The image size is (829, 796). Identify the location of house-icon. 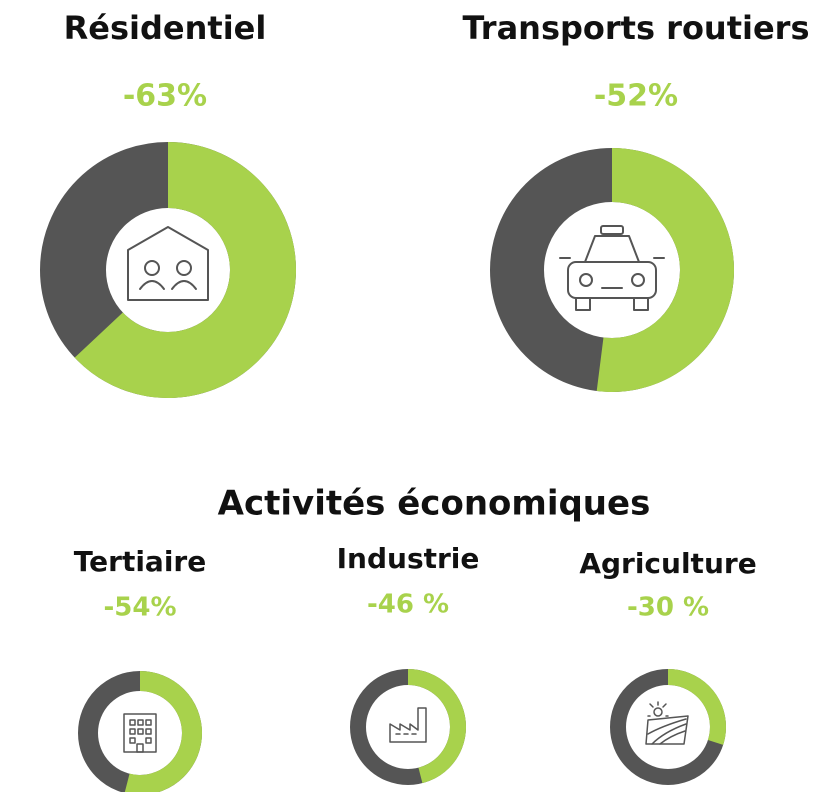
(168, 263).